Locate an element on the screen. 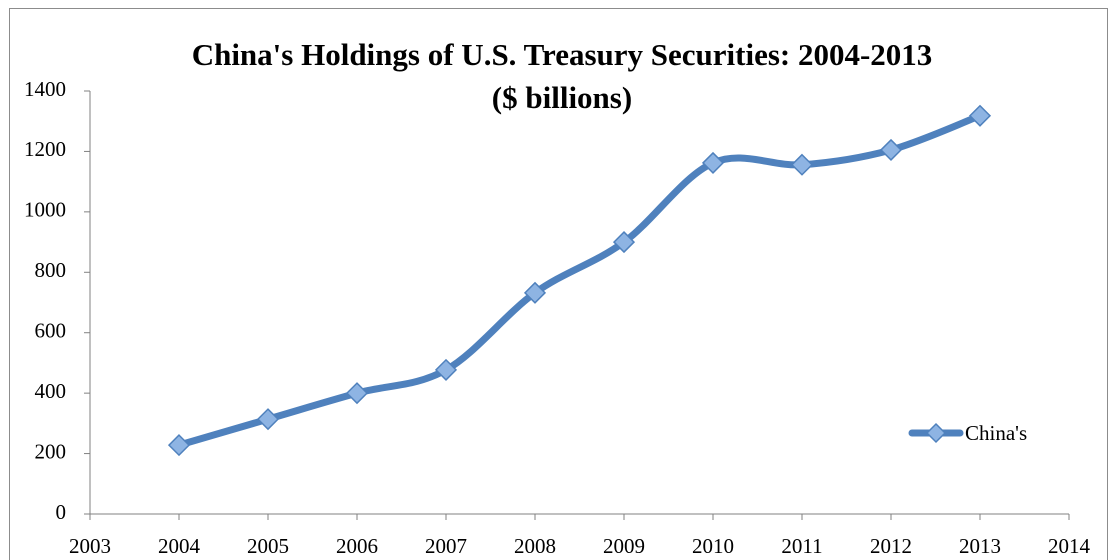  y-tick-label: 800 is located at coordinates (51, 270).